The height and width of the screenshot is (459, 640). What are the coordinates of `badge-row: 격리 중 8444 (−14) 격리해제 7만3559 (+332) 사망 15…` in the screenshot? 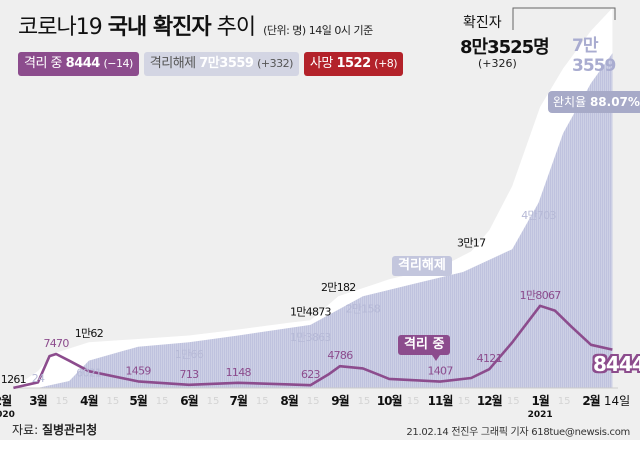 It's located at (211, 64).